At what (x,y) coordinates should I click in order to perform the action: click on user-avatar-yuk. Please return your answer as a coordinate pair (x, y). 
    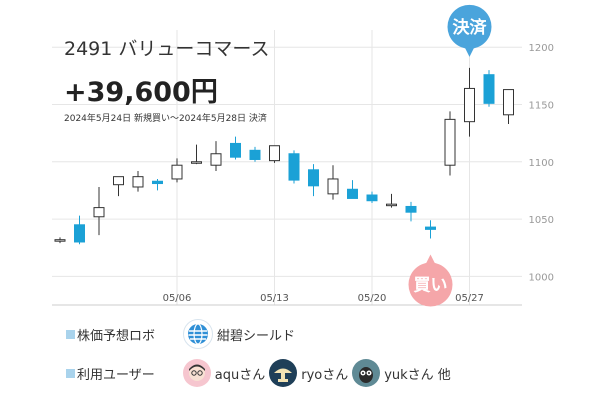
    Looking at the image, I should click on (366, 373).